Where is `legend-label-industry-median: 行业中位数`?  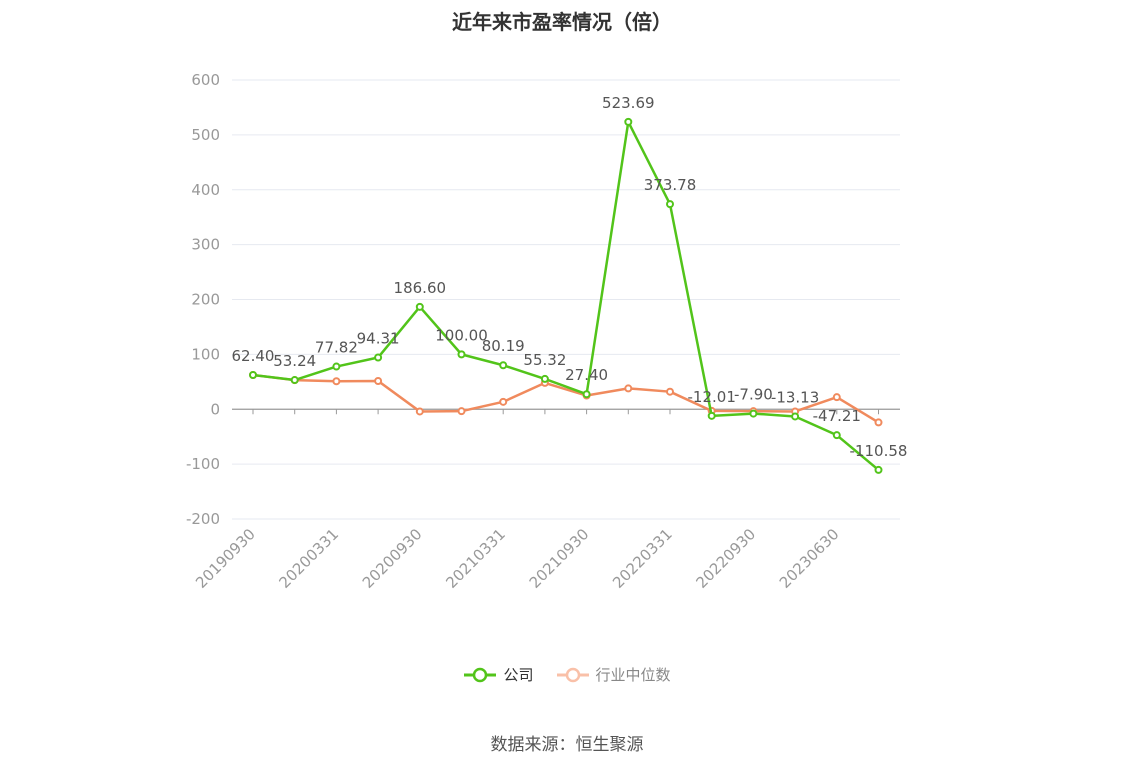
legend-label-industry-median: 行业中位数 is located at coordinates (633, 675).